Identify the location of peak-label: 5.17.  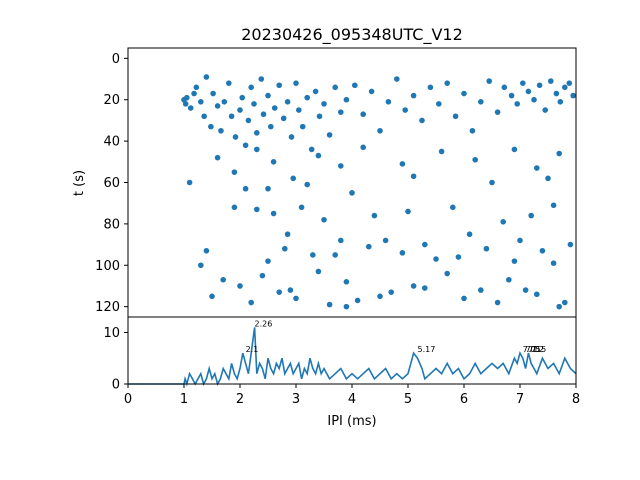
(427, 349).